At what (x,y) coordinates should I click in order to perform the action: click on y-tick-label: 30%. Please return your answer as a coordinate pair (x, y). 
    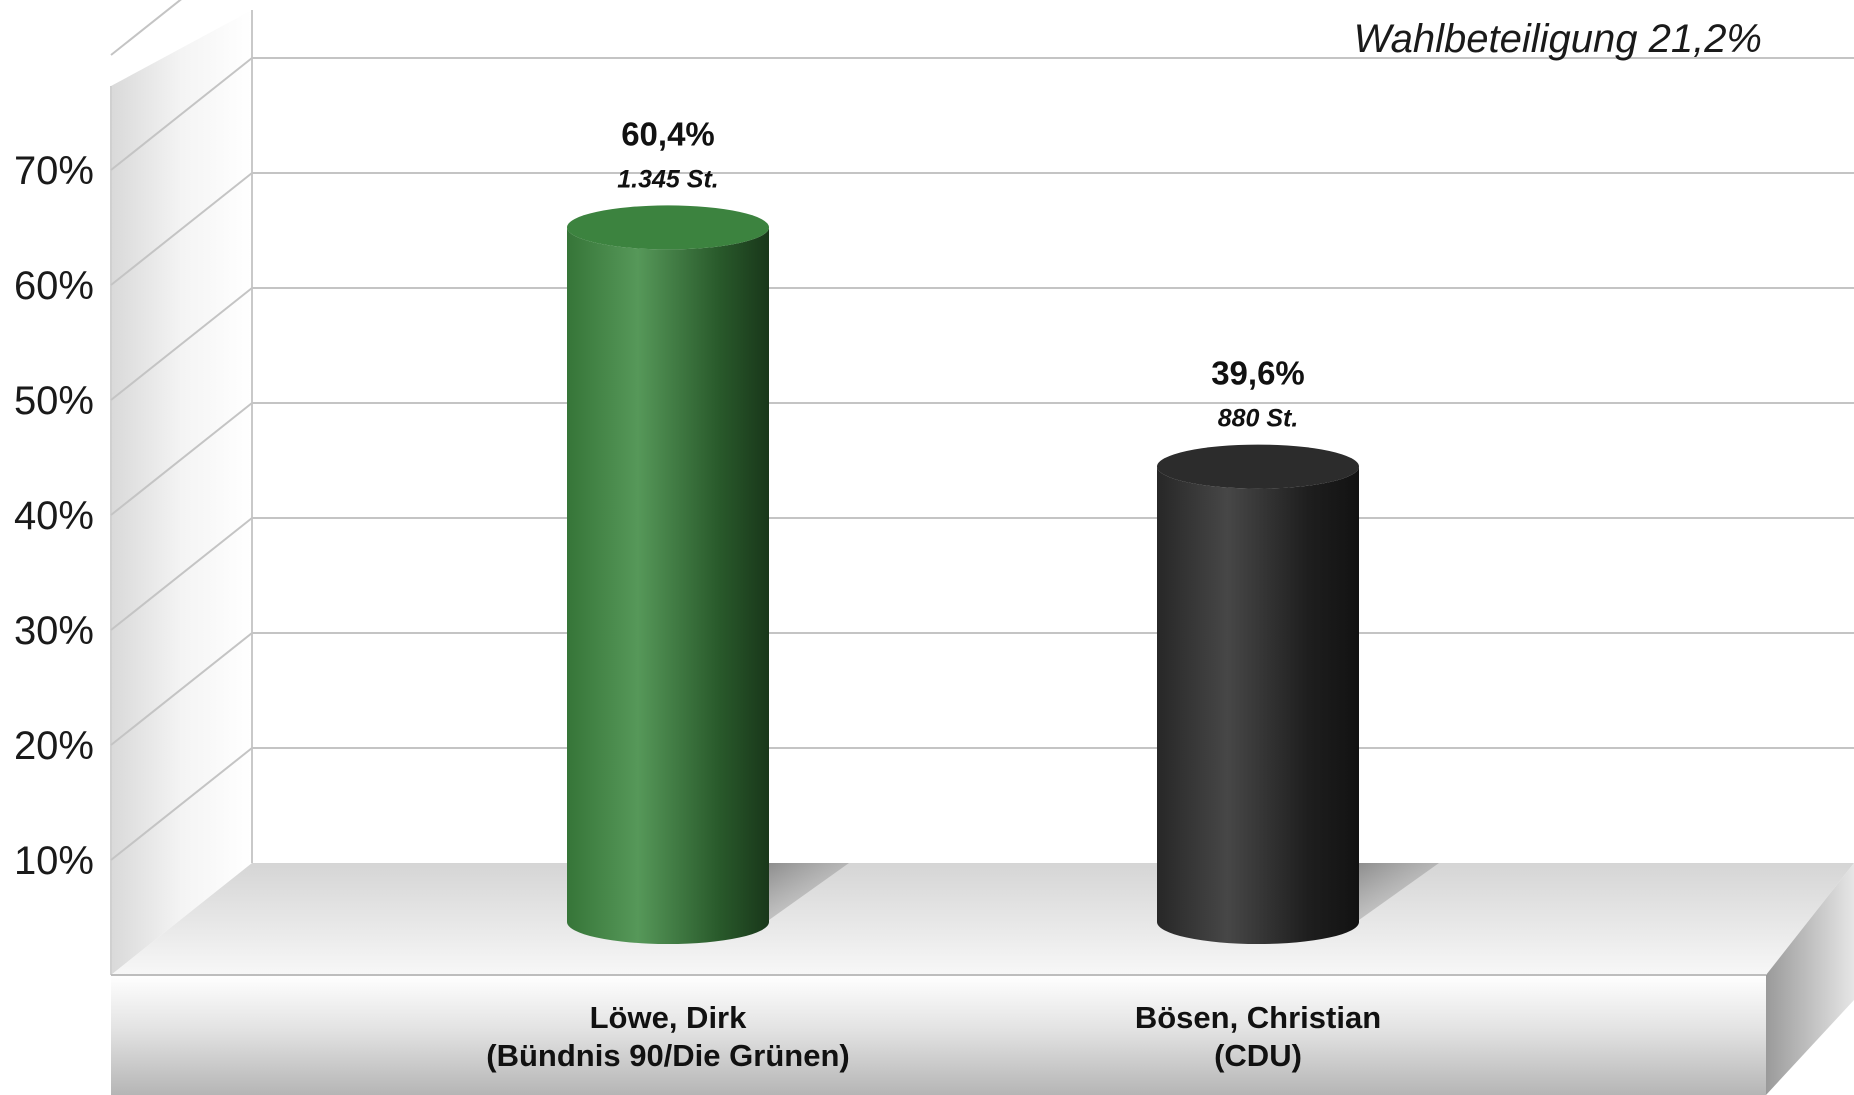
    Looking at the image, I should click on (54, 631).